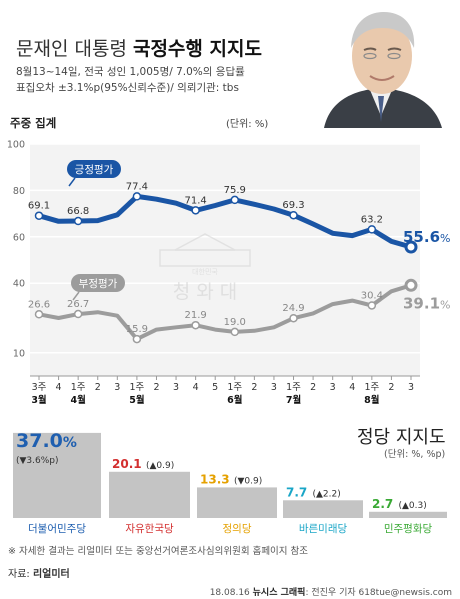 Image resolution: width=460 pixels, height=599 pixels. What do you see at coordinates (78, 211) in the screenshot?
I see `data-label: 66.8` at bounding box center [78, 211].